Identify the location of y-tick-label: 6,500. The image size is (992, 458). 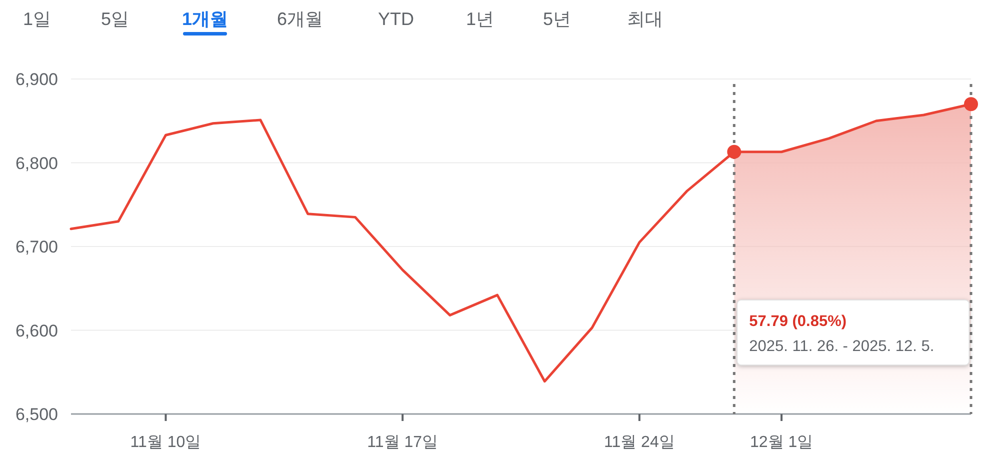
(36, 414).